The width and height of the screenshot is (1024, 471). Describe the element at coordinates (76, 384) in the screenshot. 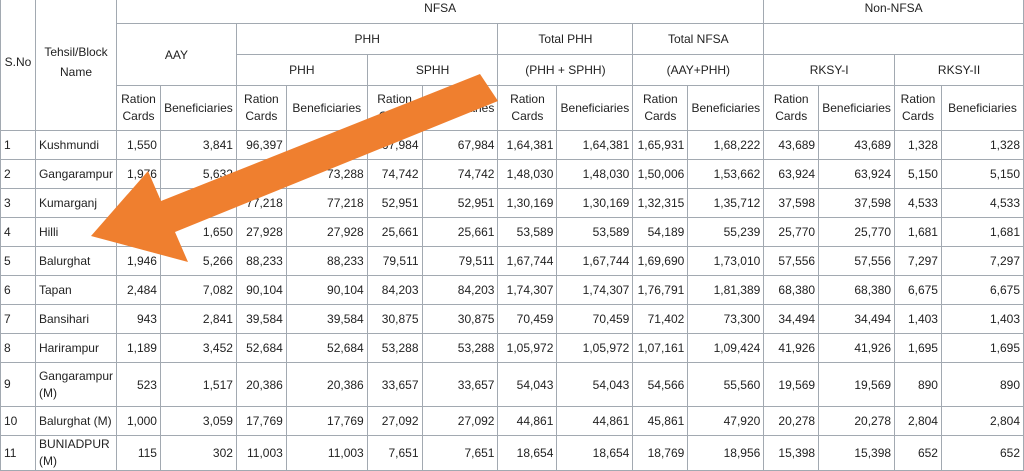

I see `cell-tehsil-name: Gangarampur (M)` at that location.